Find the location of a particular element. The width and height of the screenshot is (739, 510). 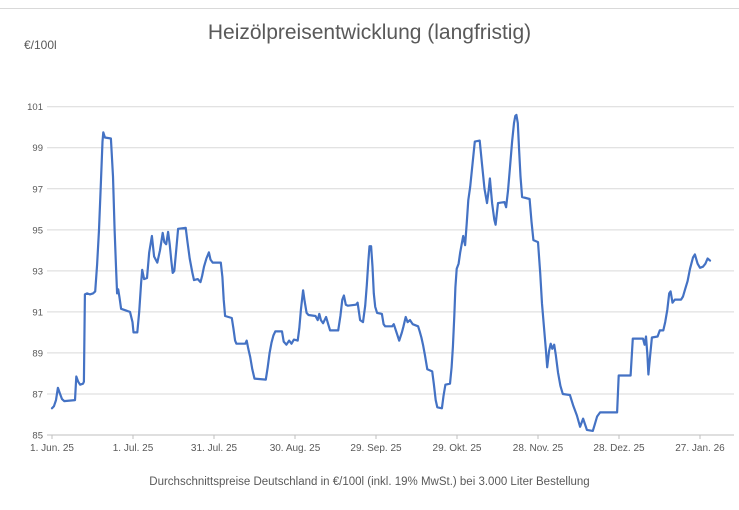

y-axis-tick-label: 87 is located at coordinates (37, 394).